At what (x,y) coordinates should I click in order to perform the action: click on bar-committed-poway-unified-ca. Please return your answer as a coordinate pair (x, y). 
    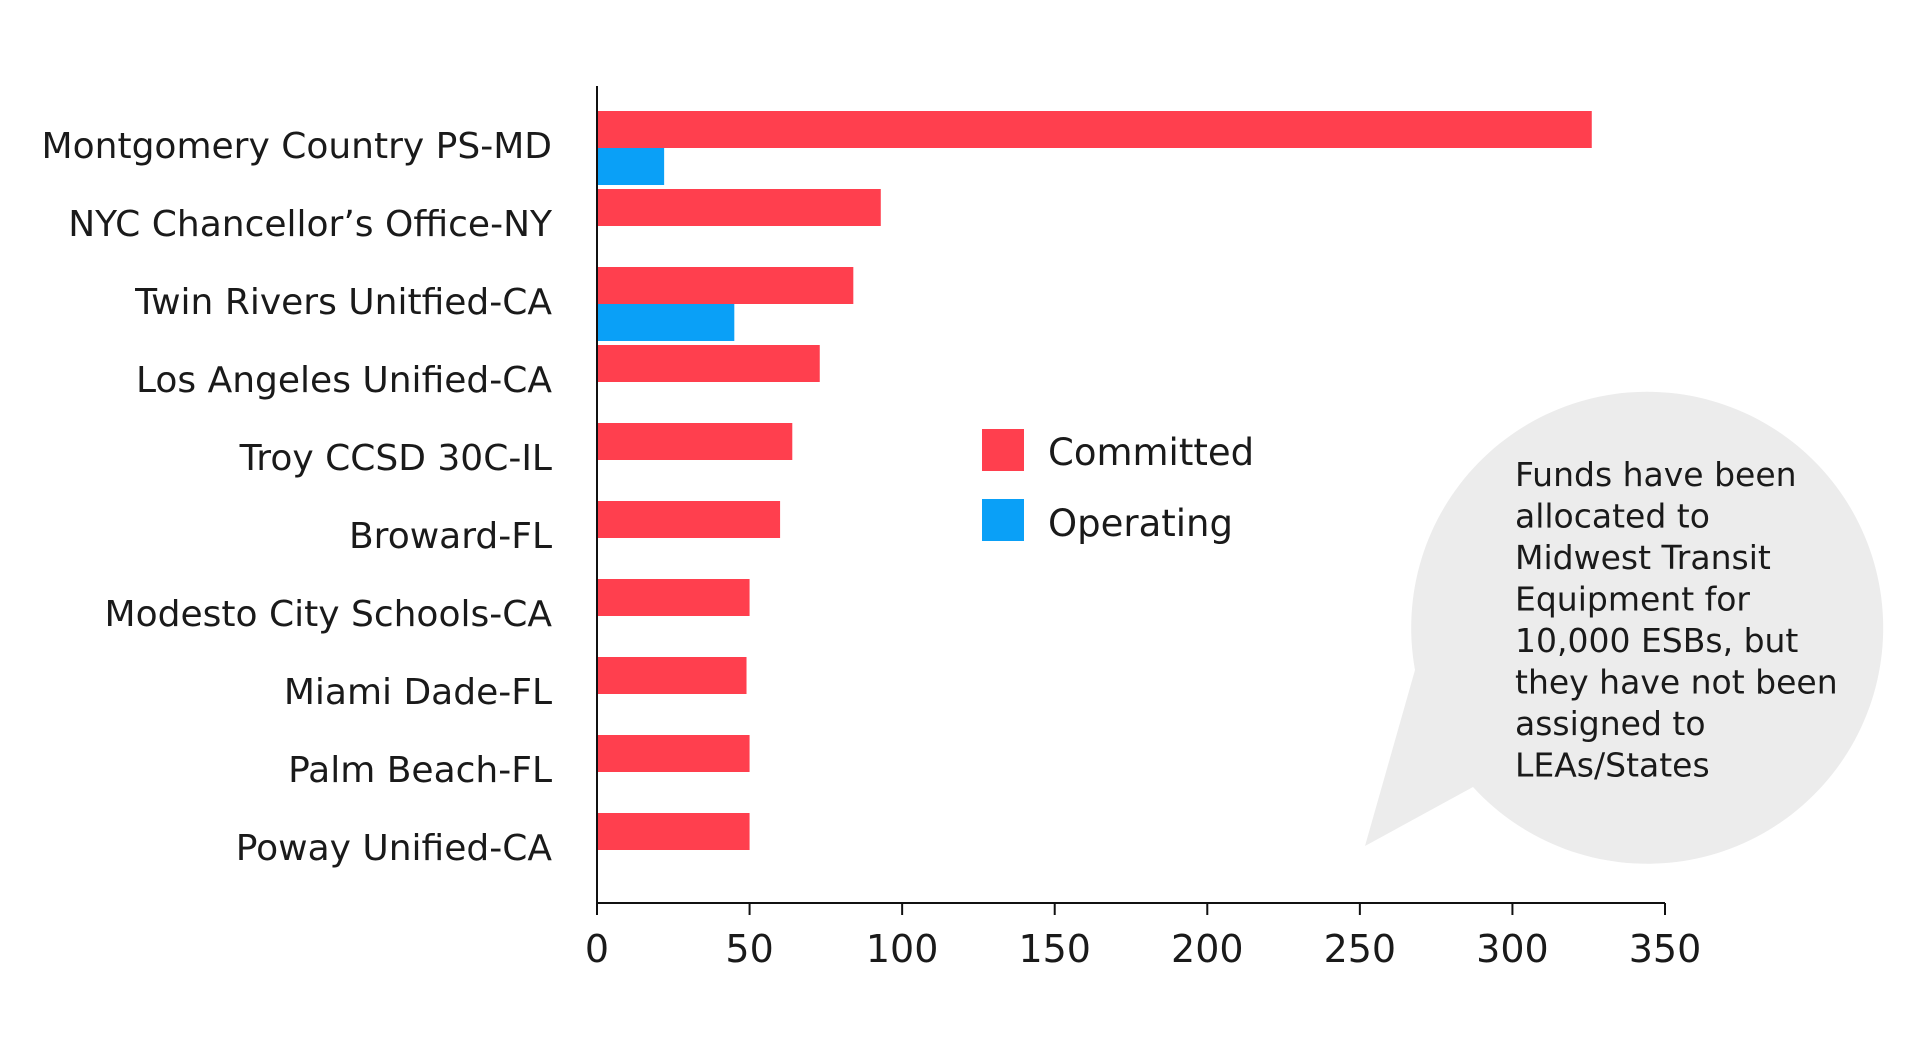
    Looking at the image, I should click on (673, 831).